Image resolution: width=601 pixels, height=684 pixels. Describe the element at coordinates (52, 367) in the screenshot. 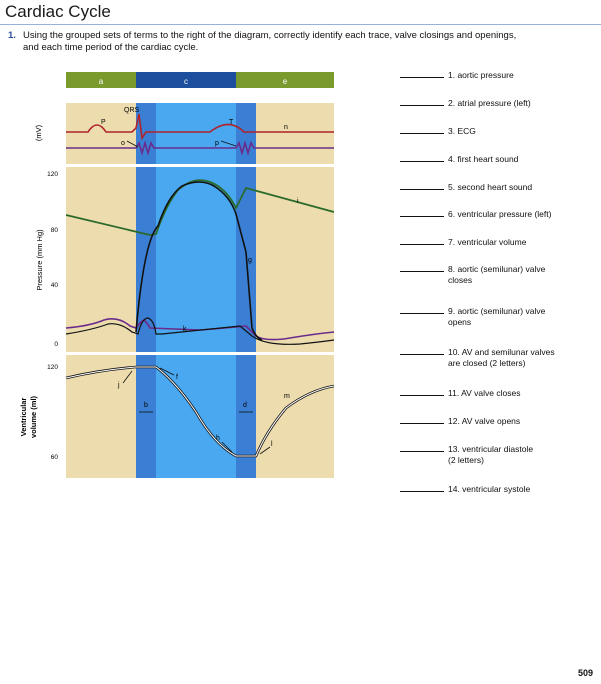

I see `volume-tick-120: 120` at that location.